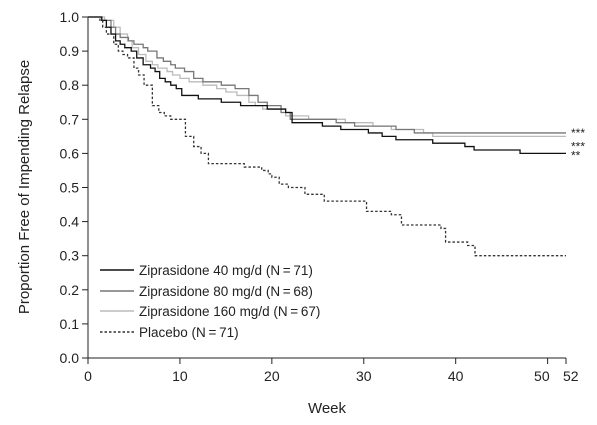  What do you see at coordinates (364, 376) in the screenshot?
I see `x-tick-label: 30` at bounding box center [364, 376].